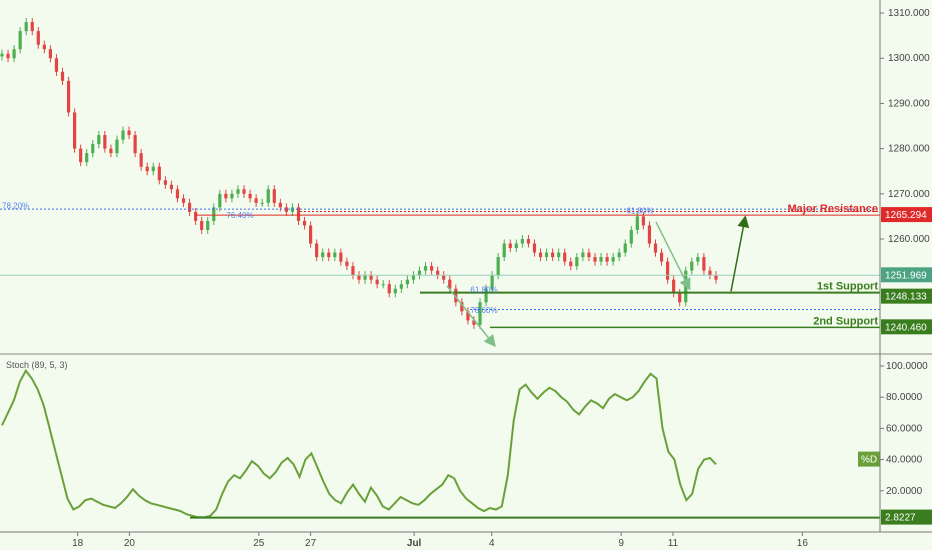 This screenshot has height=550, width=932. What do you see at coordinates (906, 296) in the screenshot?
I see `first-support-badge-bg` at bounding box center [906, 296].